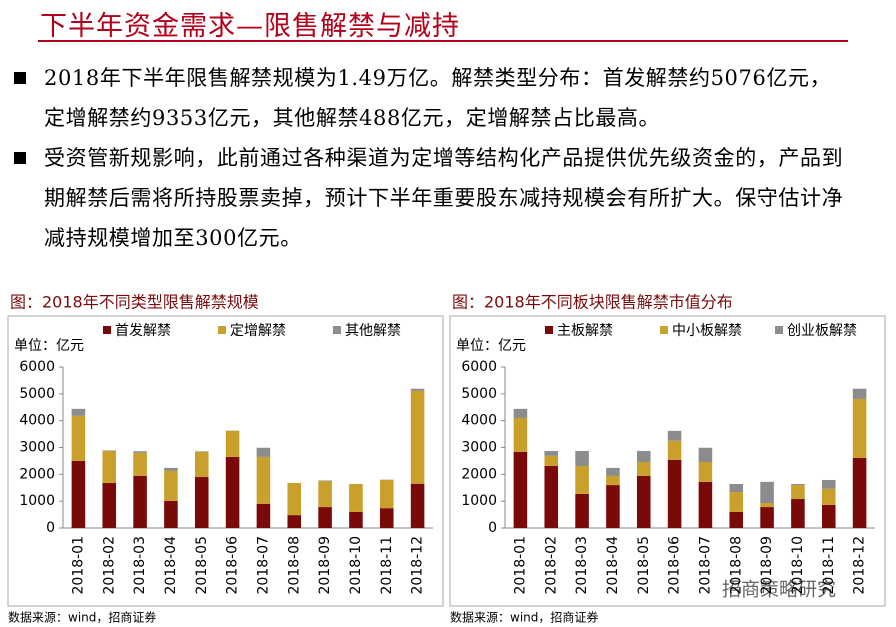 The width and height of the screenshot is (896, 627). I want to click on y-tick-label: 6000, so click(37, 367).